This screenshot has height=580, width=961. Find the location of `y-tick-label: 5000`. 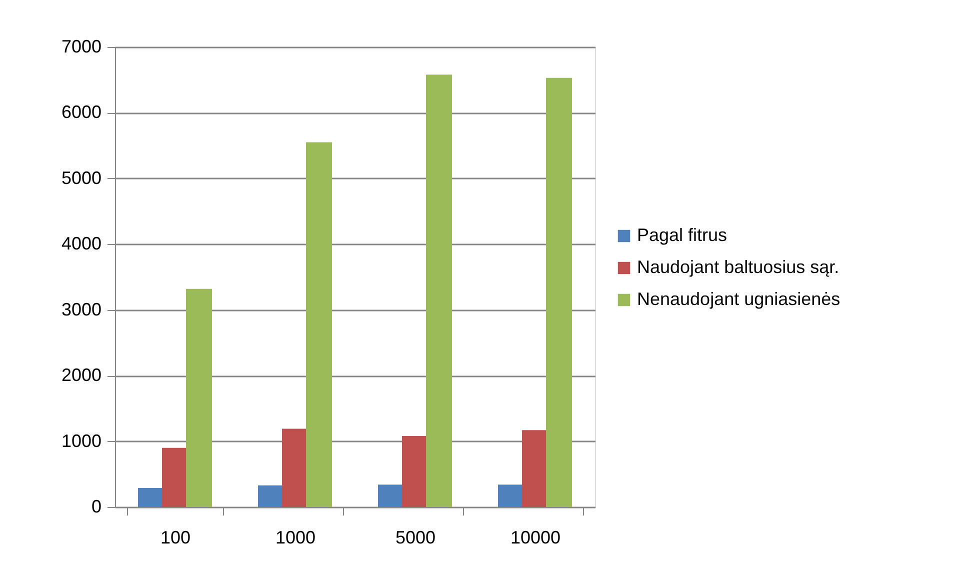

y-tick-label: 5000 is located at coordinates (81, 178).